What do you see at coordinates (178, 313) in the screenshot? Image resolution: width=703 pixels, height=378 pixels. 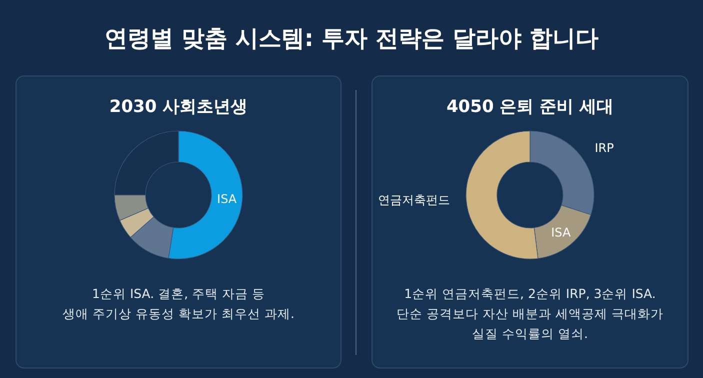 I see `text: 생애 주기상 유동성 확보가 최우선 과제.` at bounding box center [178, 313].